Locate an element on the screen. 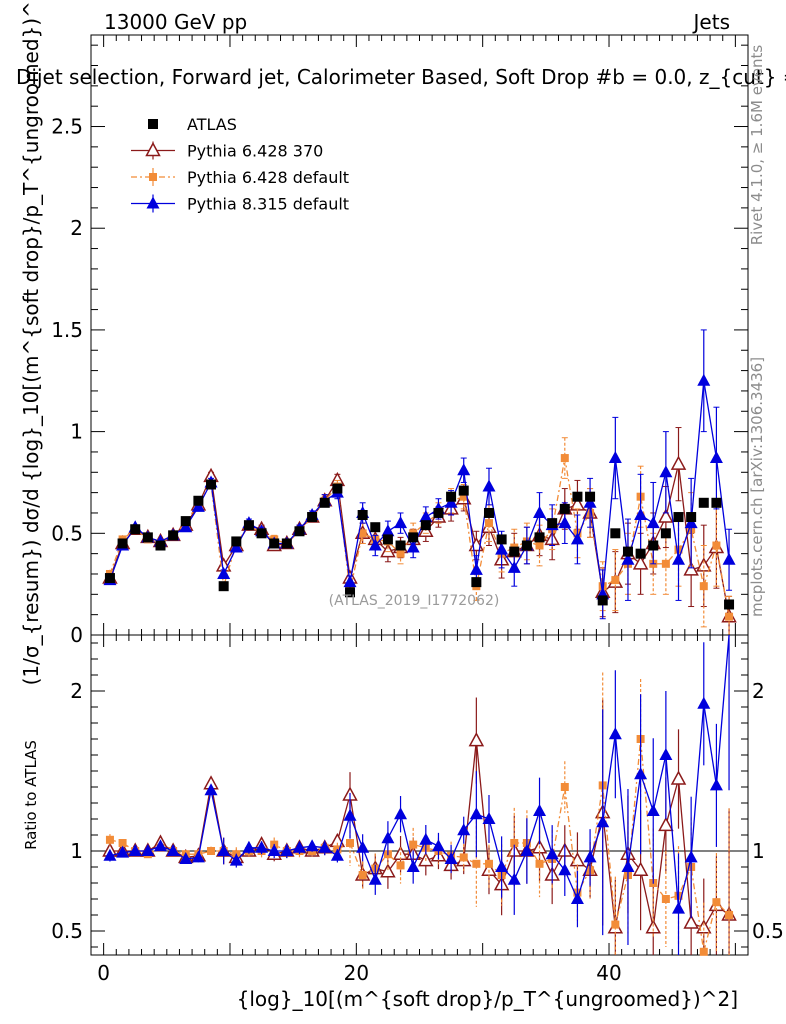  y-tick-label-main: 0.5 is located at coordinates (67, 533).